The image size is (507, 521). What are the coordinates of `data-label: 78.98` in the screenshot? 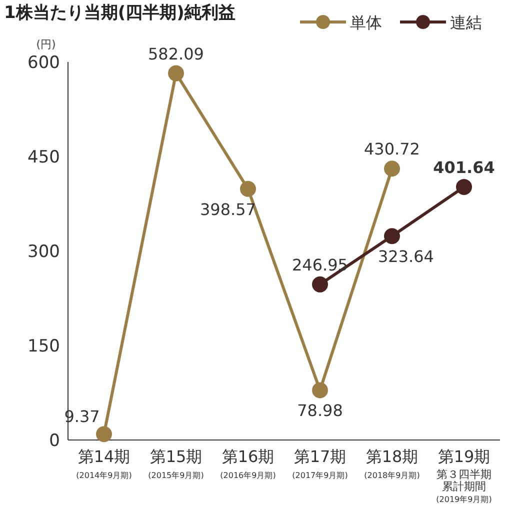 It's located at (320, 410).